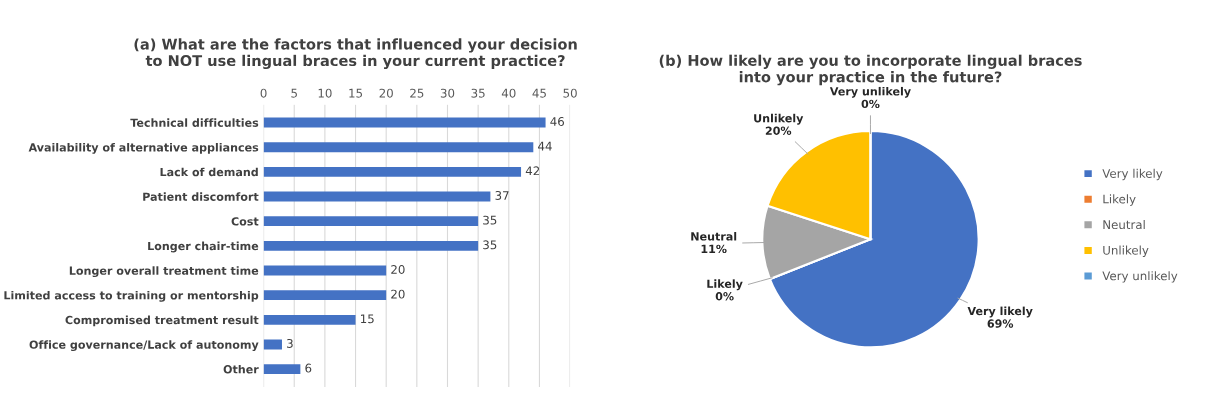  I want to click on x-tick-label: 35, so click(478, 93).